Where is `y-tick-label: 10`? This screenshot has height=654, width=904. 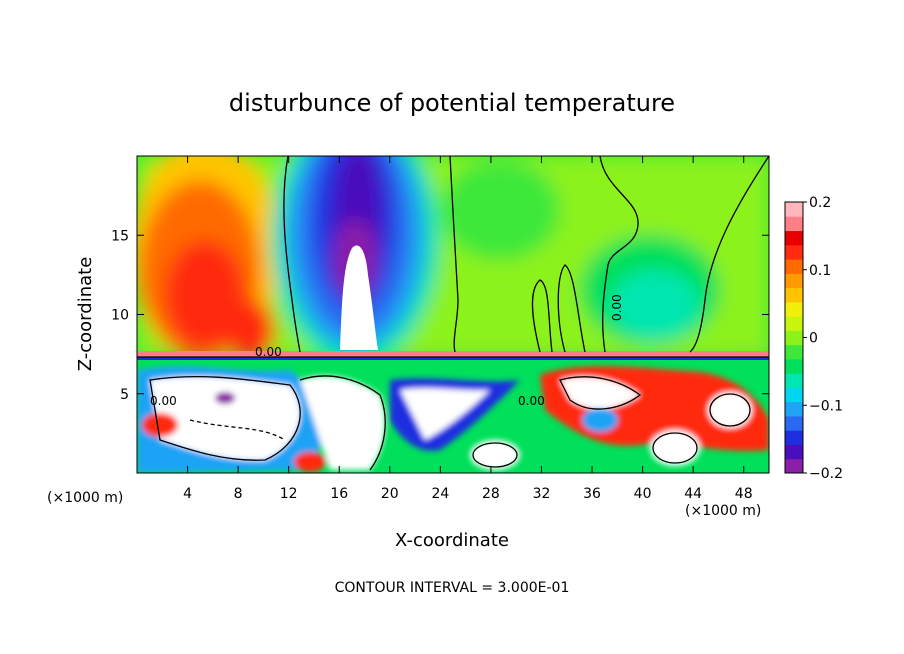
y-tick-label: 10 is located at coordinates (120, 316).